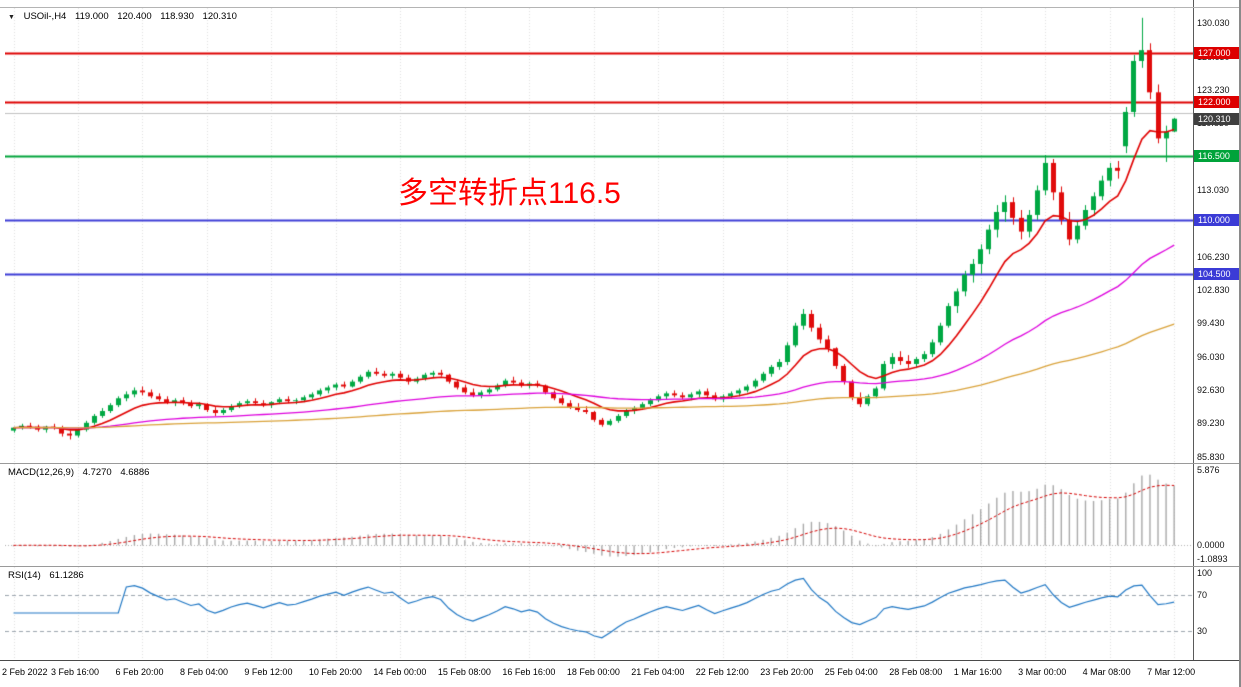 The width and height of the screenshot is (1241, 687). I want to click on symbol-timeframe-label: USOil-,H4, so click(45, 16).